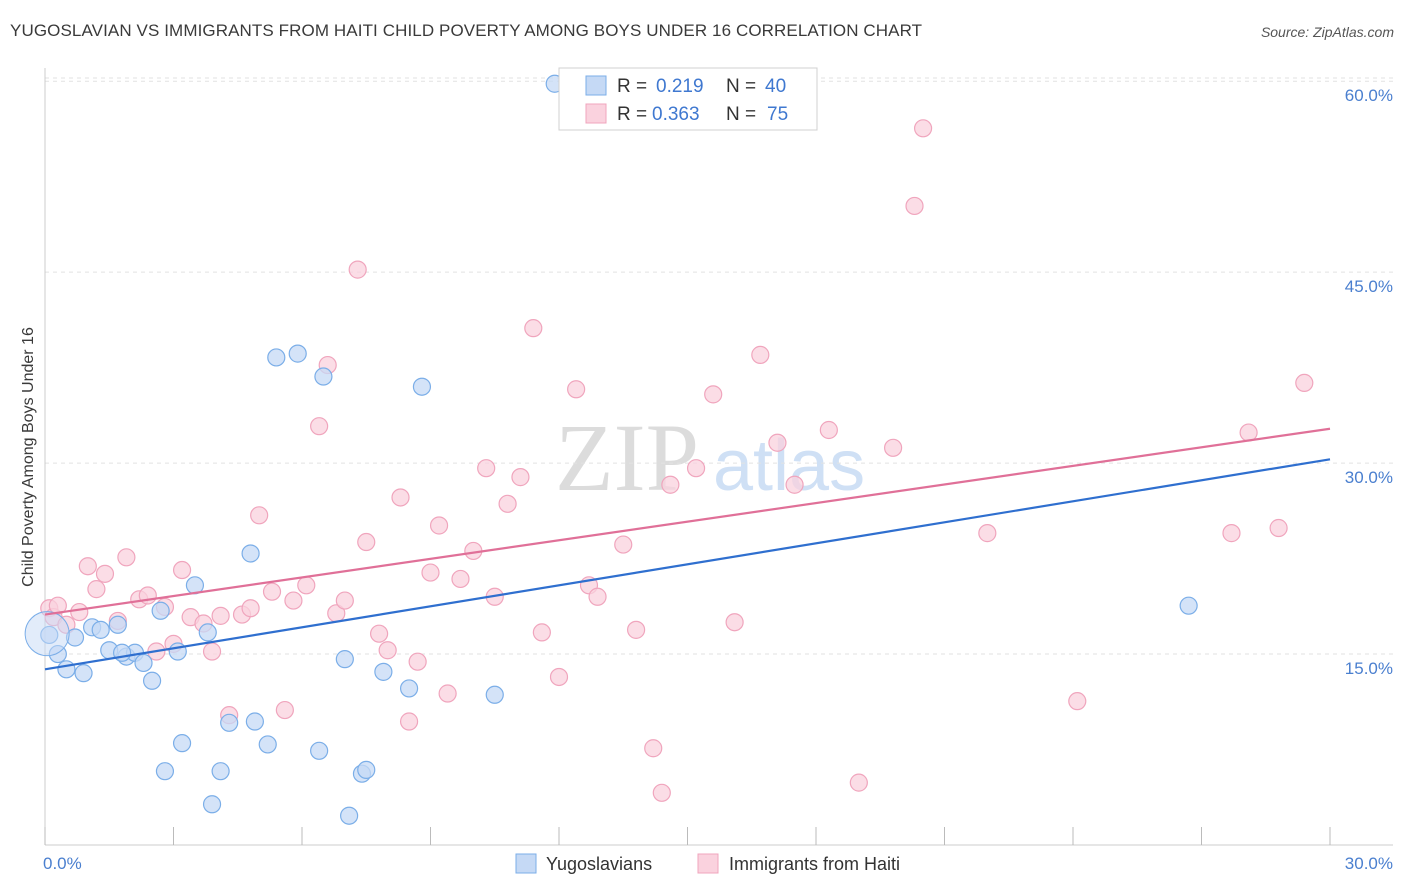 The width and height of the screenshot is (1406, 892). Describe the element at coordinates (1369, 95) in the screenshot. I see `y-tick-label-60: 60.0%` at that location.